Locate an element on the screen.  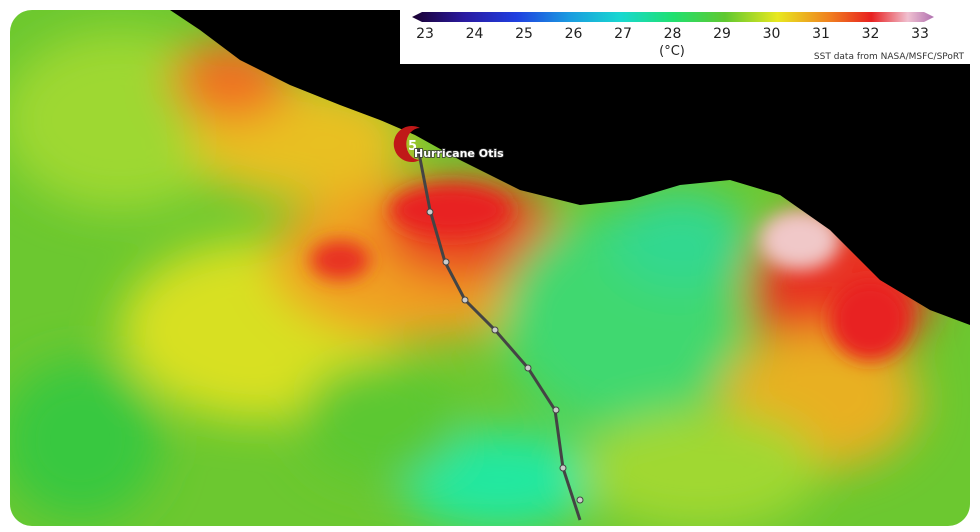
colorbar-tick-label: 32 is located at coordinates (871, 34).